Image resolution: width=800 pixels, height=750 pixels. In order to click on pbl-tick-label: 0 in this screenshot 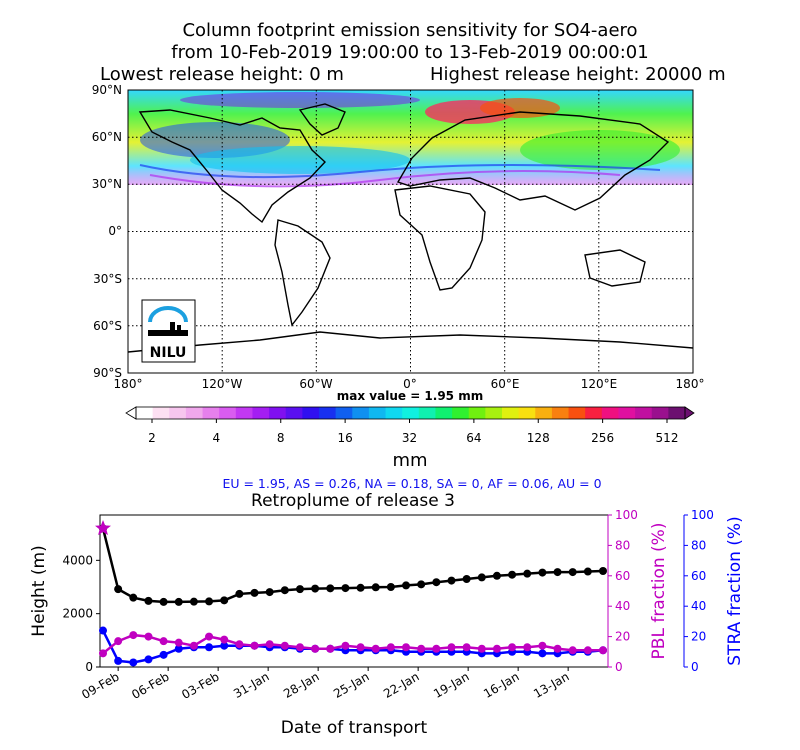, I will do `click(619, 667)`.